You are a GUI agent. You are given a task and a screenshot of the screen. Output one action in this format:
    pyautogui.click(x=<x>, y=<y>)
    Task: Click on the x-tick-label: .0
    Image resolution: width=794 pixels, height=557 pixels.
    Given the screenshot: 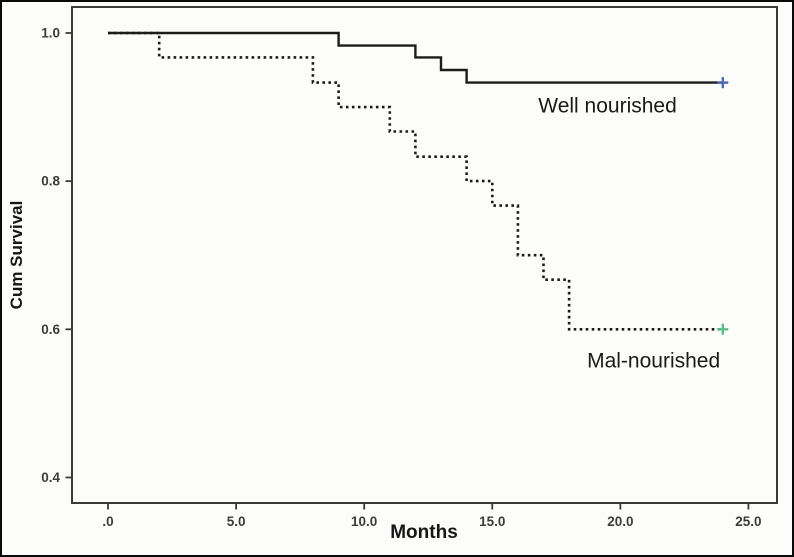 What is the action you would take?
    pyautogui.click(x=107, y=521)
    